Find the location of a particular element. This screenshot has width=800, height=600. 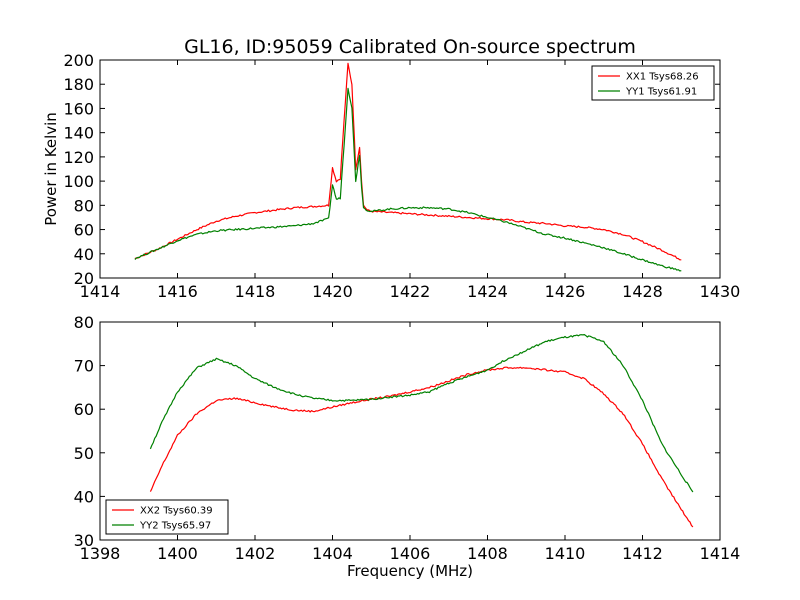

y-tick-label: 30 is located at coordinates (84, 540).